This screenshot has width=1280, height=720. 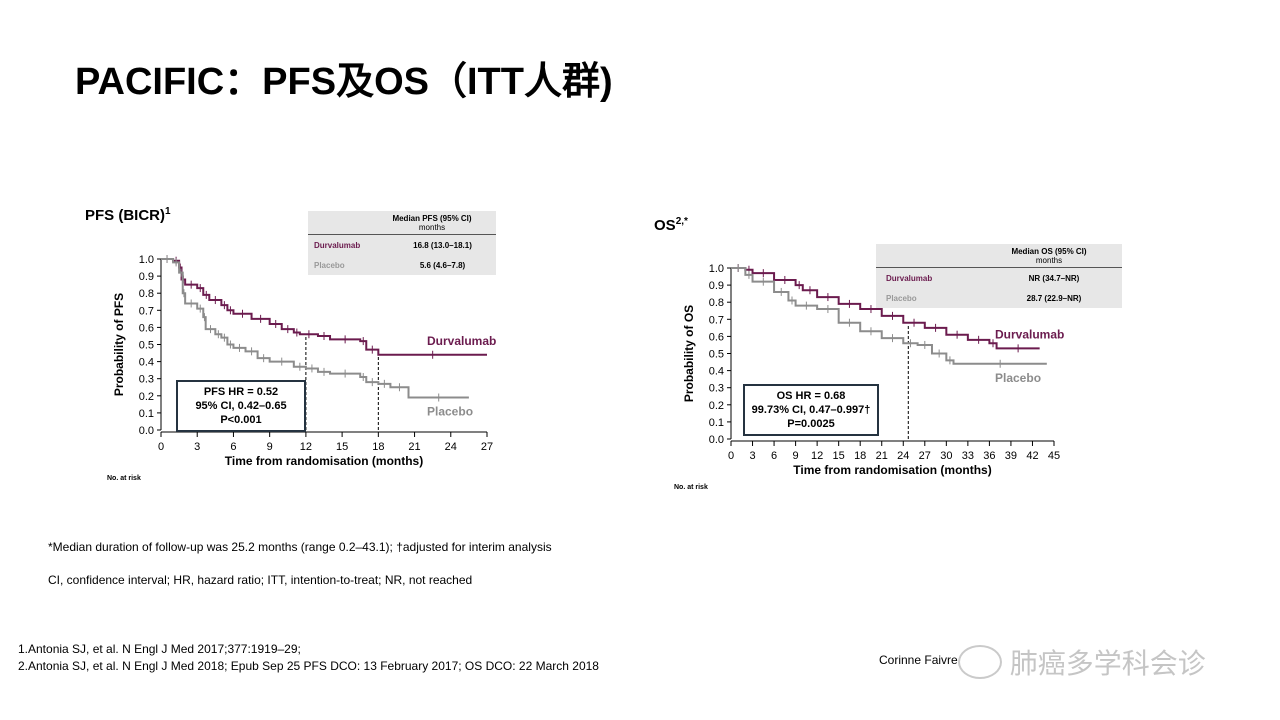 What do you see at coordinates (1054, 456) in the screenshot?
I see `x-tick-label: 45` at bounding box center [1054, 456].